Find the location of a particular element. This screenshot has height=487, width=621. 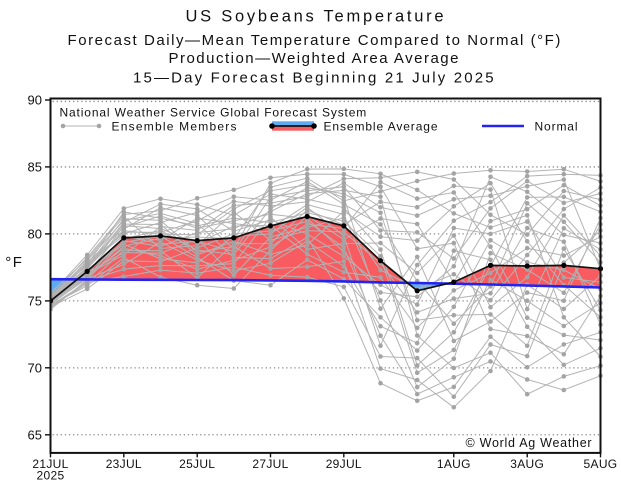

svg-text: 23JUL is located at coordinates (124, 464).